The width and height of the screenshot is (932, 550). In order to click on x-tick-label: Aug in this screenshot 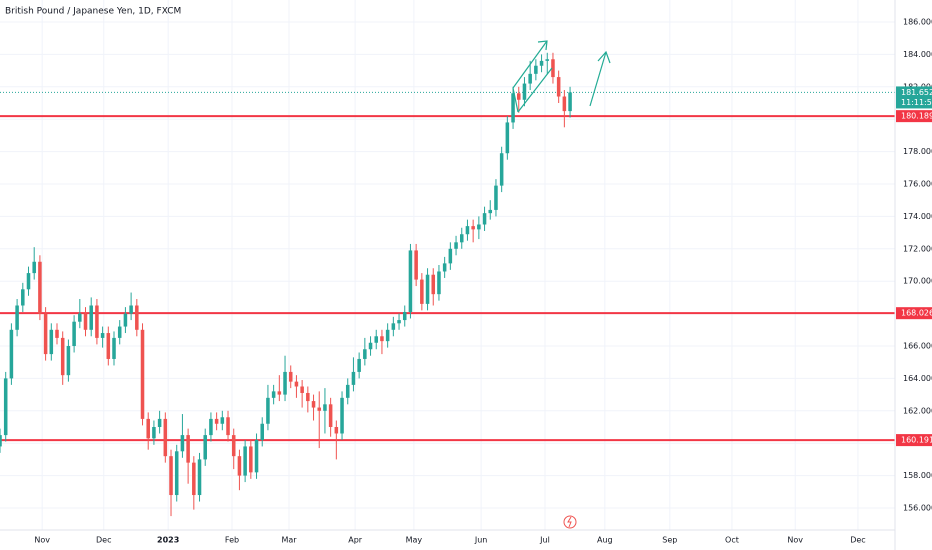, I will do `click(605, 540)`.